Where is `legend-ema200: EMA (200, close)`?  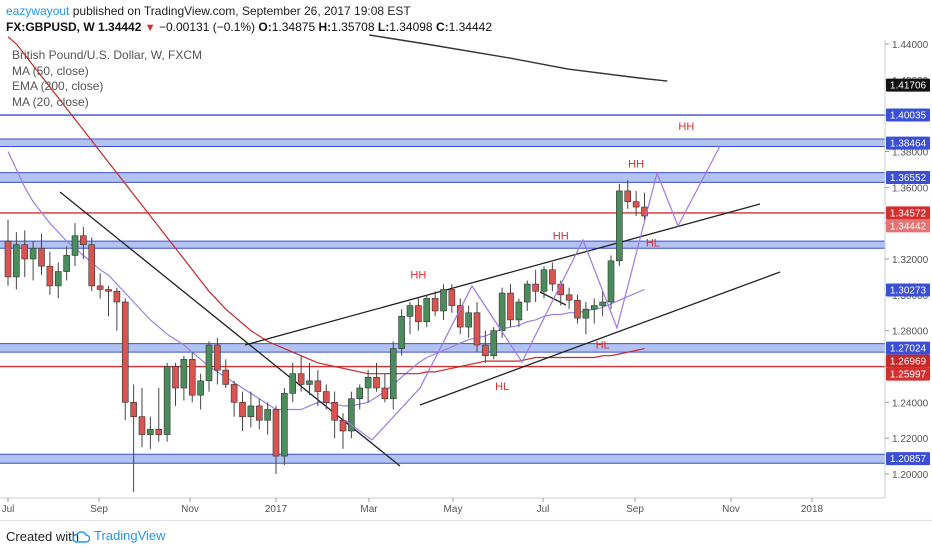 legend-ema200: EMA (200, close) is located at coordinates (58, 86).